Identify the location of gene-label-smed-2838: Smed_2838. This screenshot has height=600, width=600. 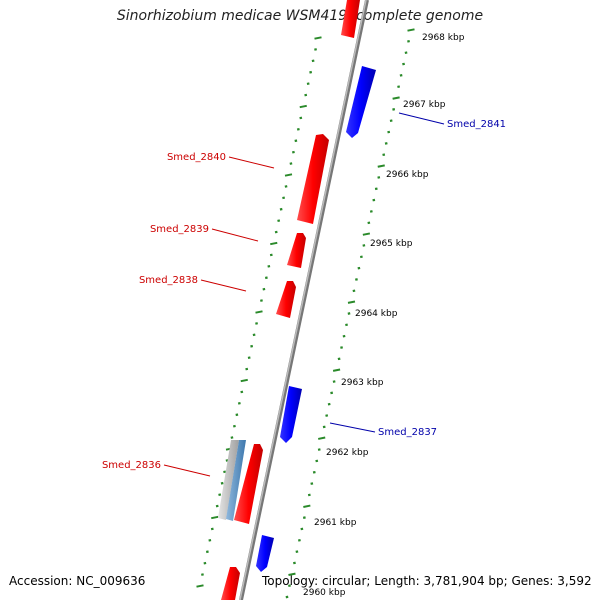
(168, 280).